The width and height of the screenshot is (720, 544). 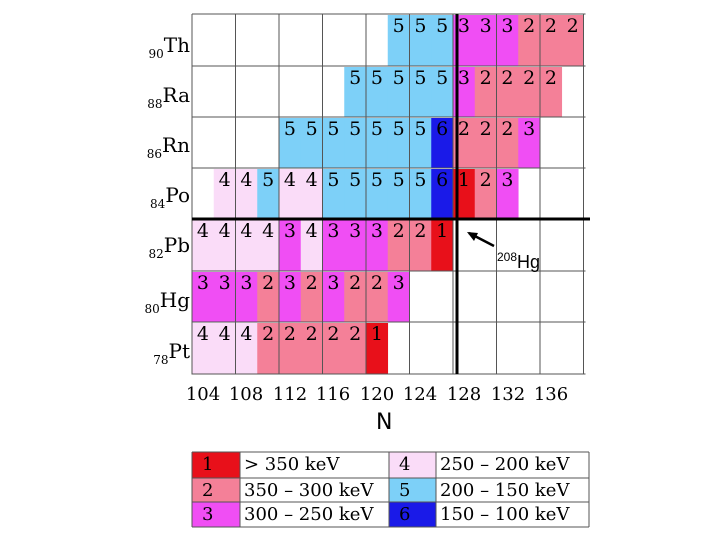 I want to click on element-label: 86Rn, so click(x=168, y=147).